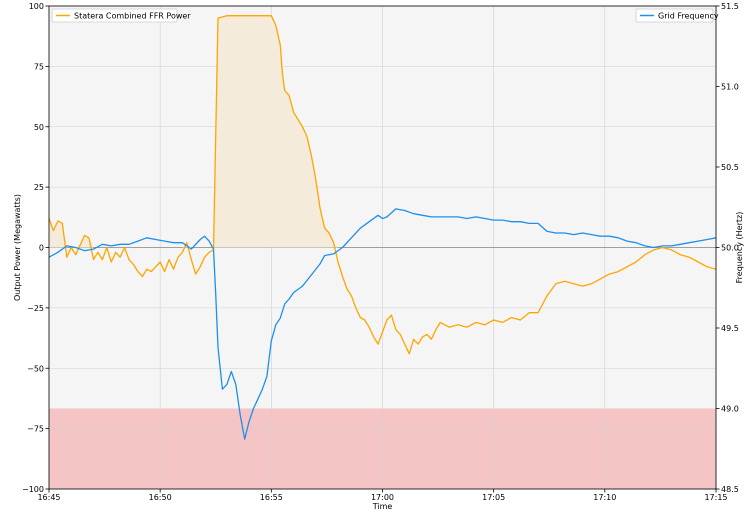  What do you see at coordinates (730, 328) in the screenshot?
I see `y-right-tick-label: 49.5` at bounding box center [730, 328].